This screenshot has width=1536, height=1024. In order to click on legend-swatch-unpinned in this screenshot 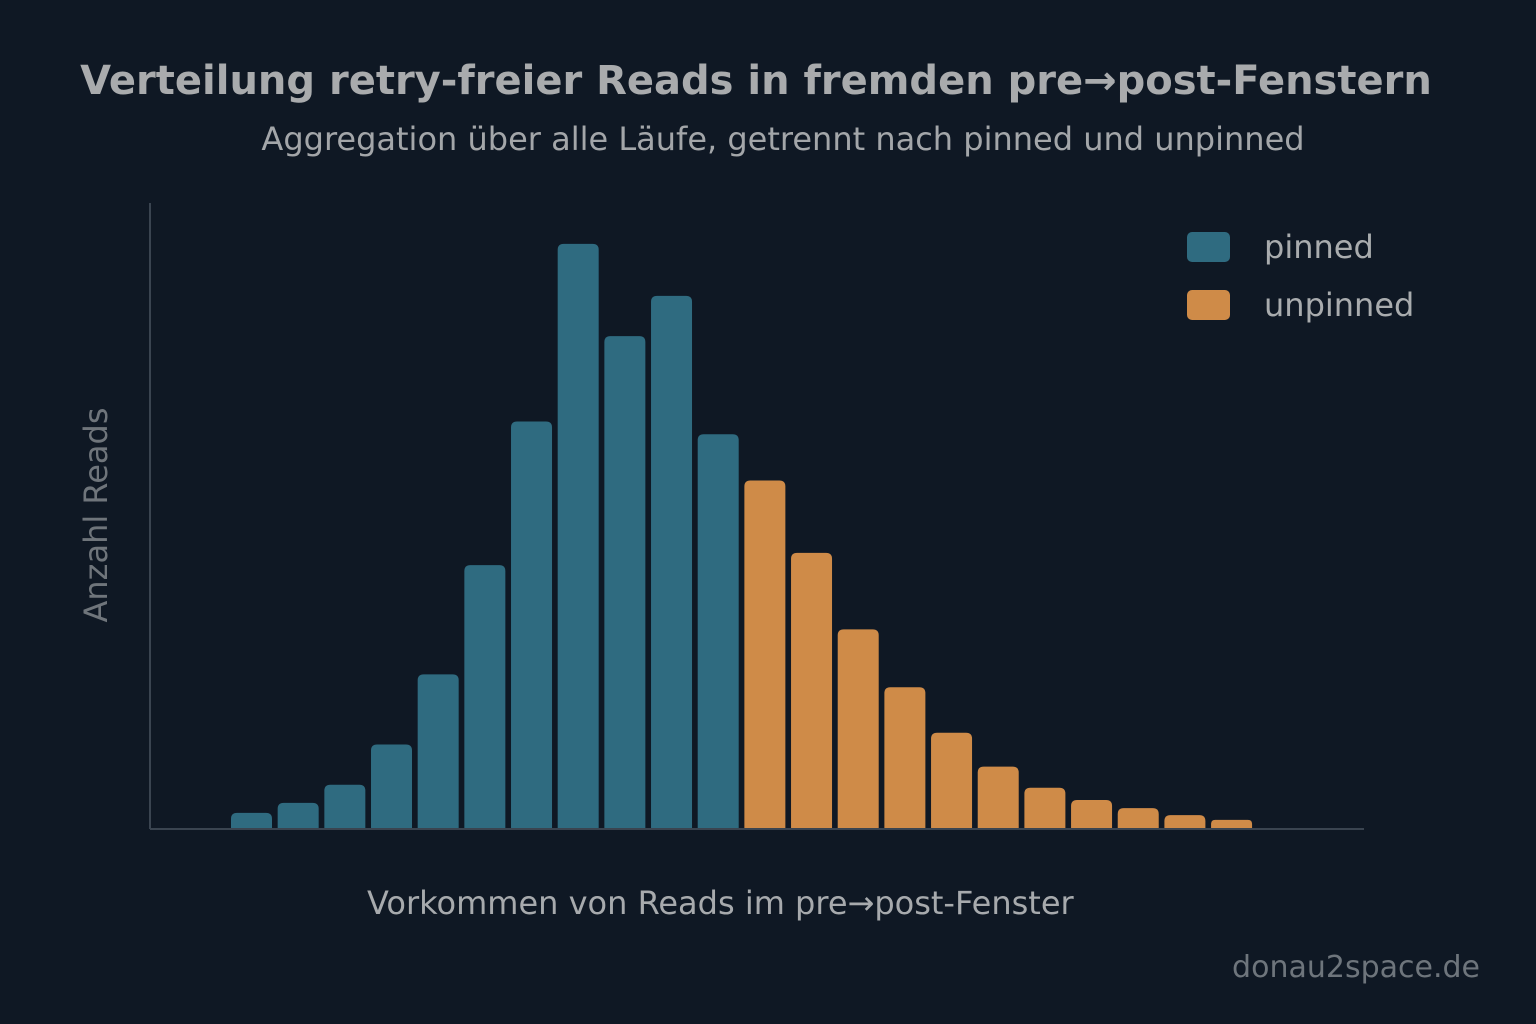, I will do `click(1208, 305)`.